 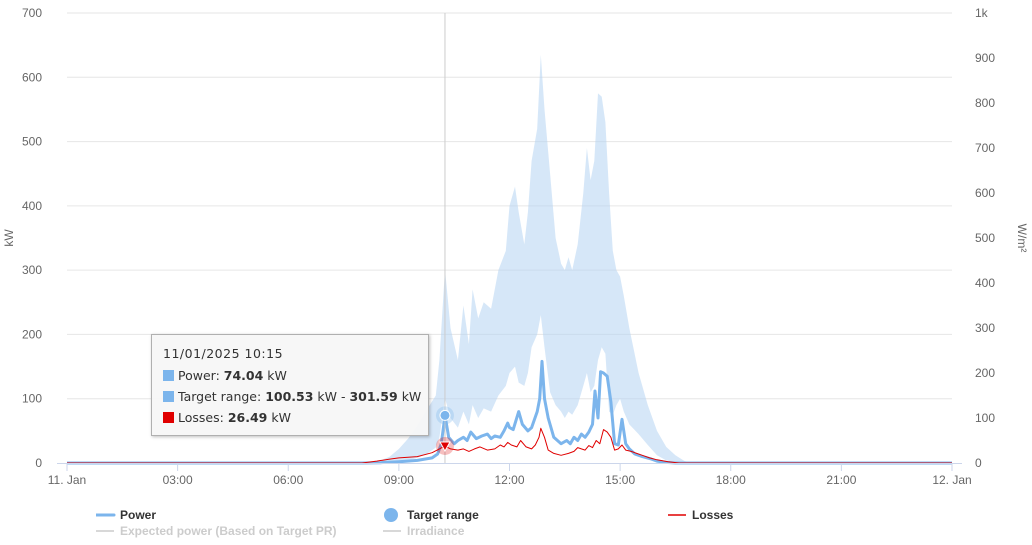 I want to click on y-right-tick-label: 0, so click(x=978, y=463).